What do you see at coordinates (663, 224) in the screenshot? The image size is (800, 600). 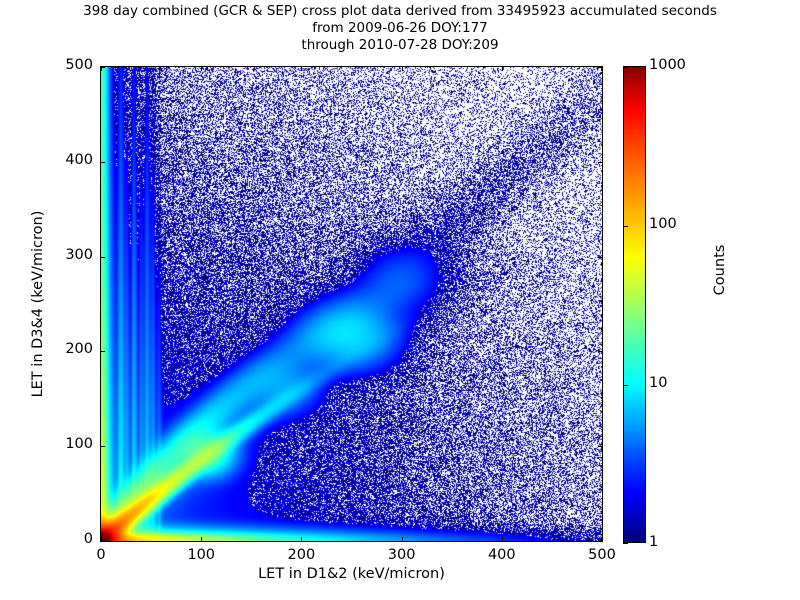 I see `colorbar-label-100: 100` at bounding box center [663, 224].